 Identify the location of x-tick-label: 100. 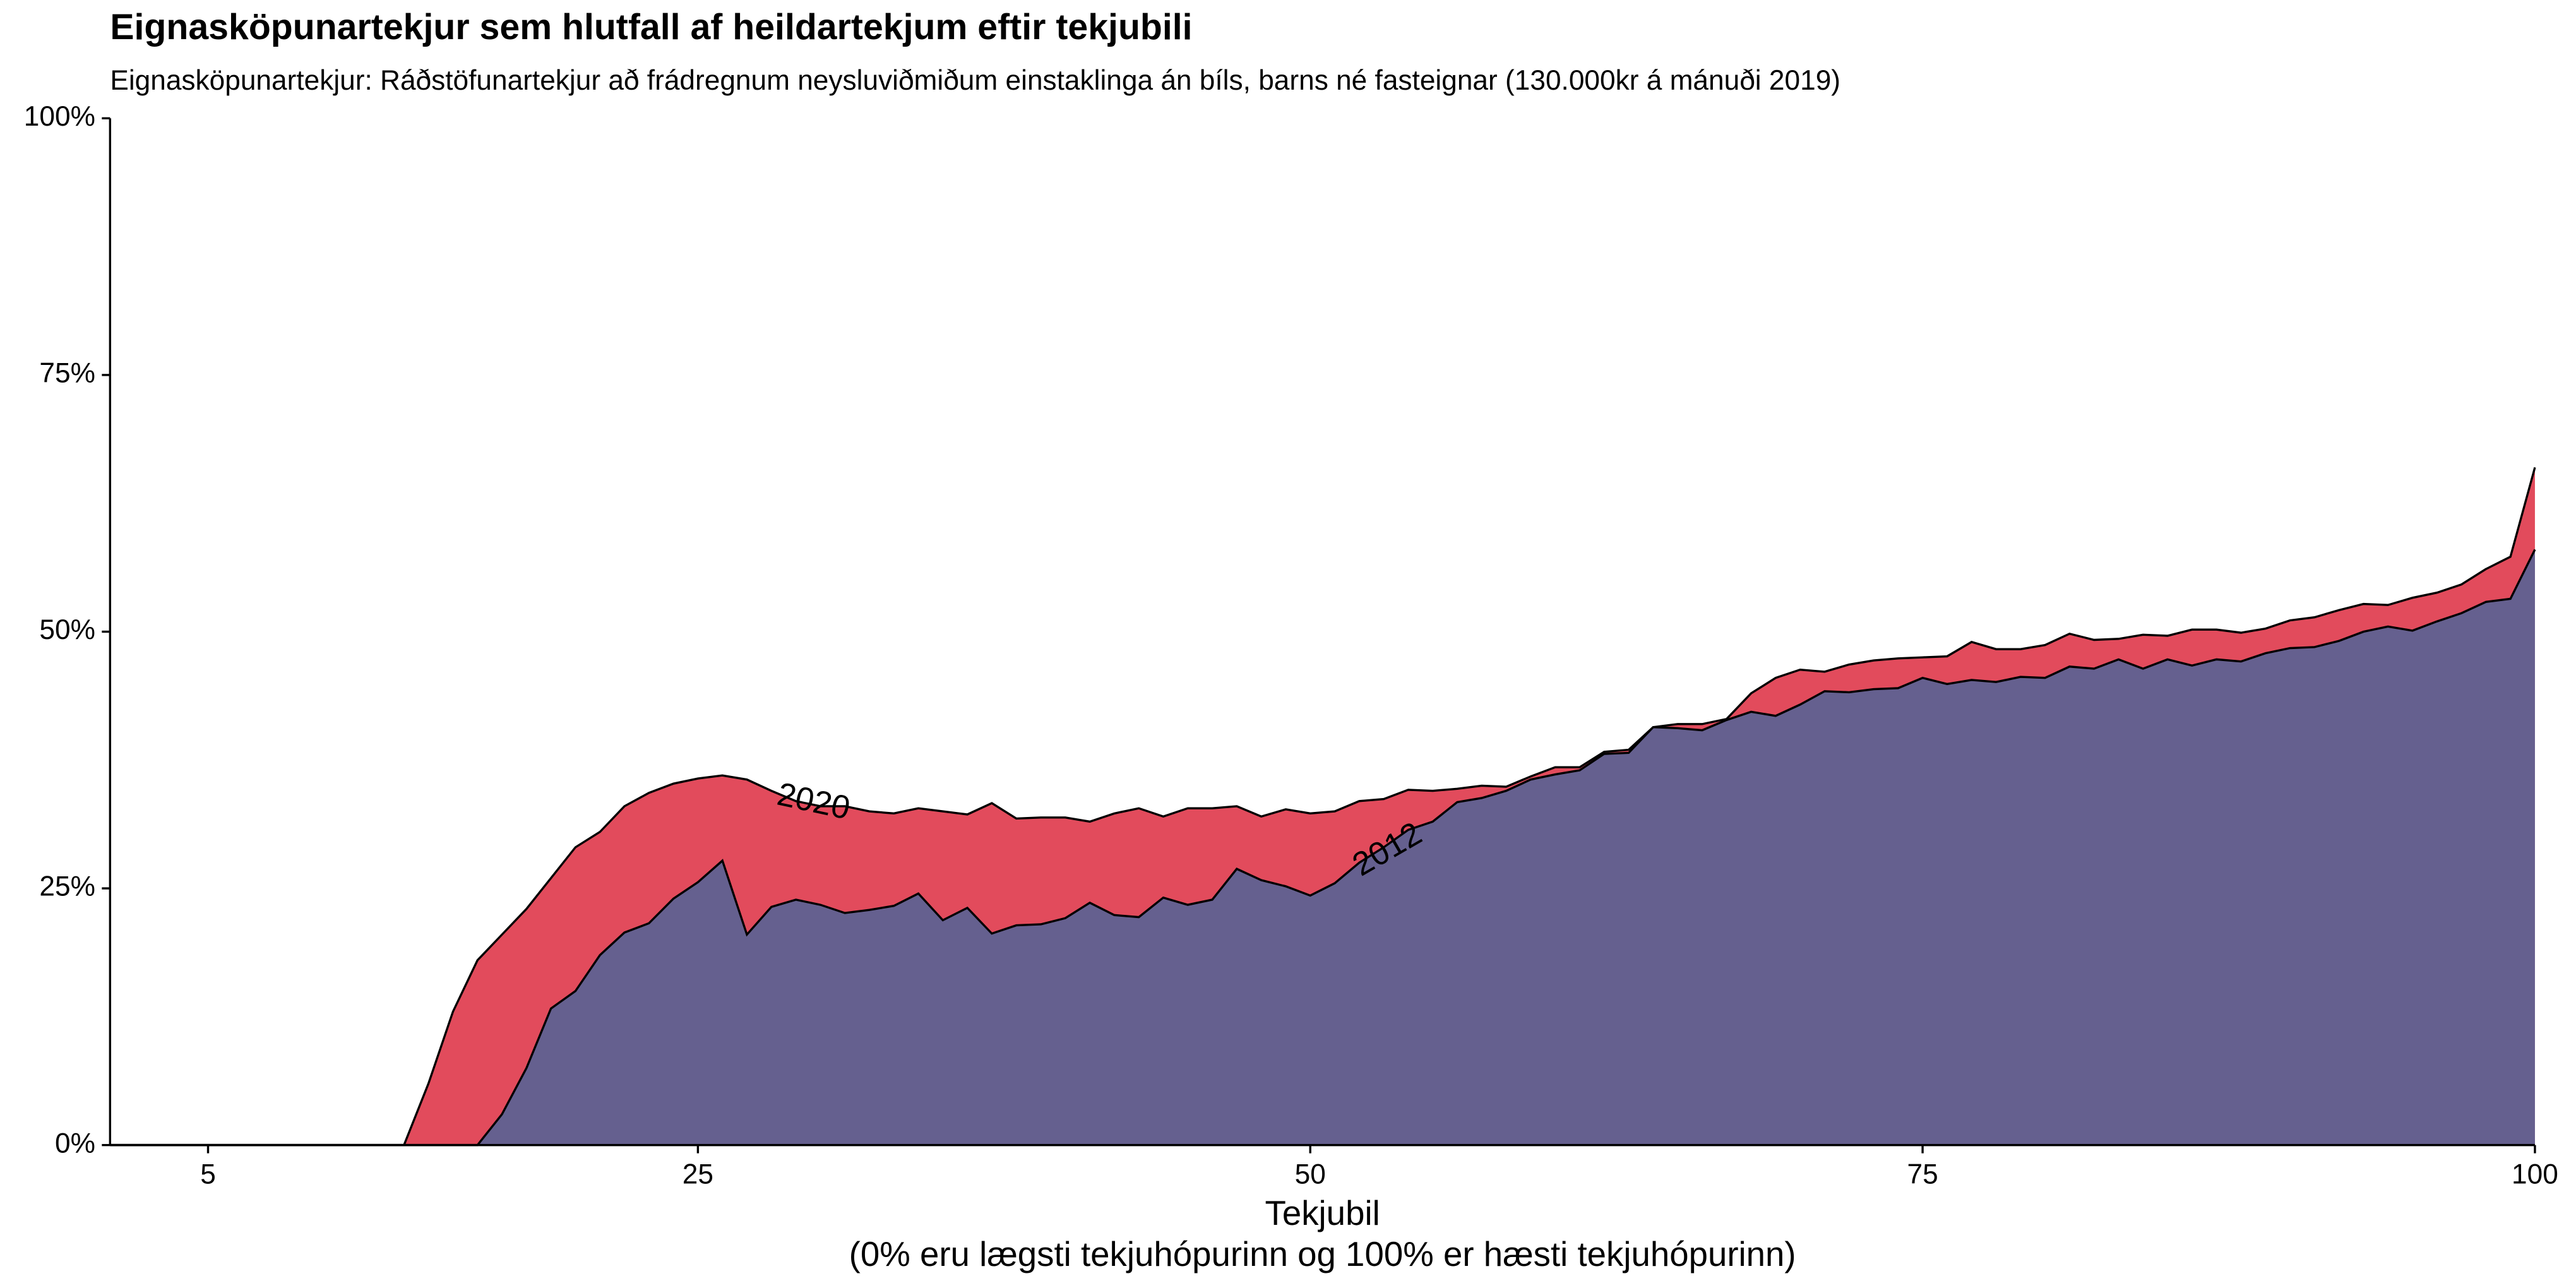
(2535, 1174).